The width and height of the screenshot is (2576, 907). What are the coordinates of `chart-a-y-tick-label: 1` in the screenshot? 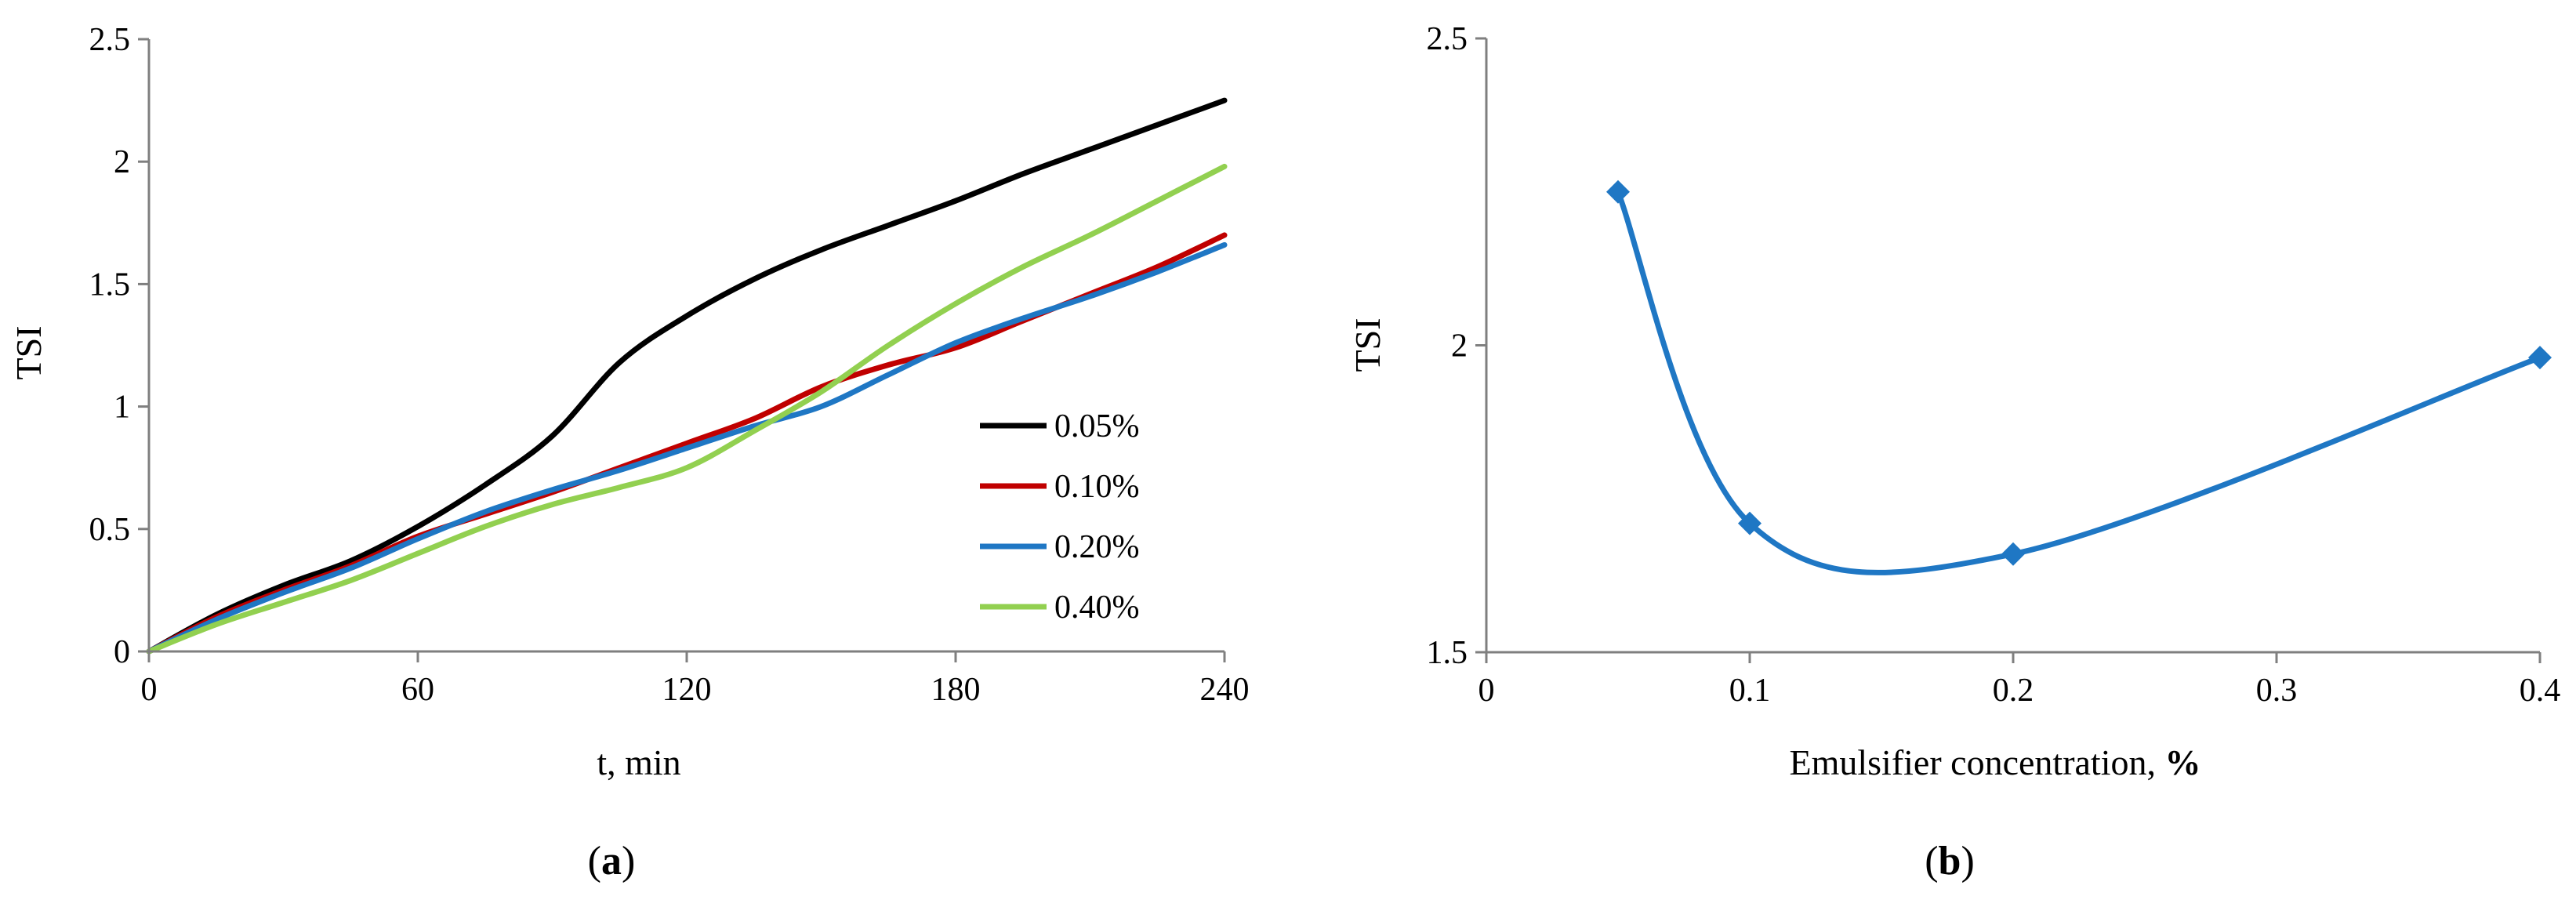 It's located at (122, 408).